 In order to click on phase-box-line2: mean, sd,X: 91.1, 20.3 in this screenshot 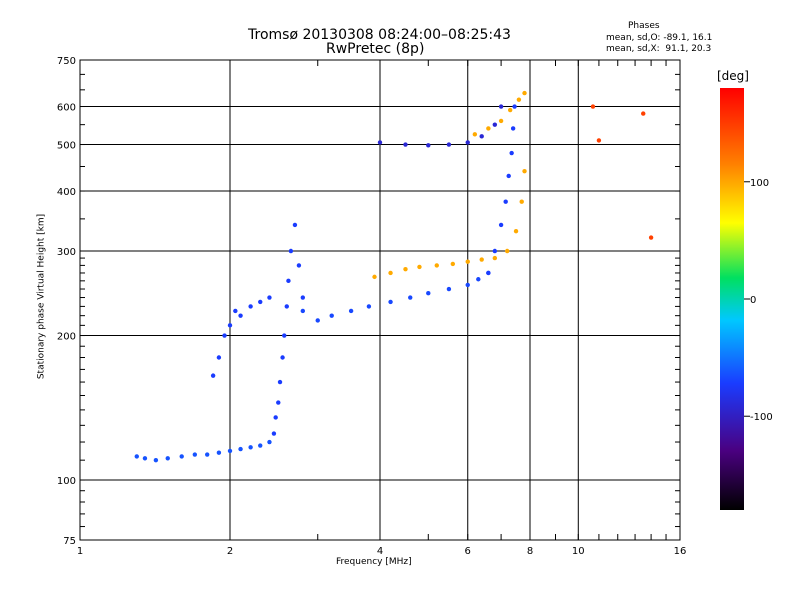, I will do `click(659, 49)`.